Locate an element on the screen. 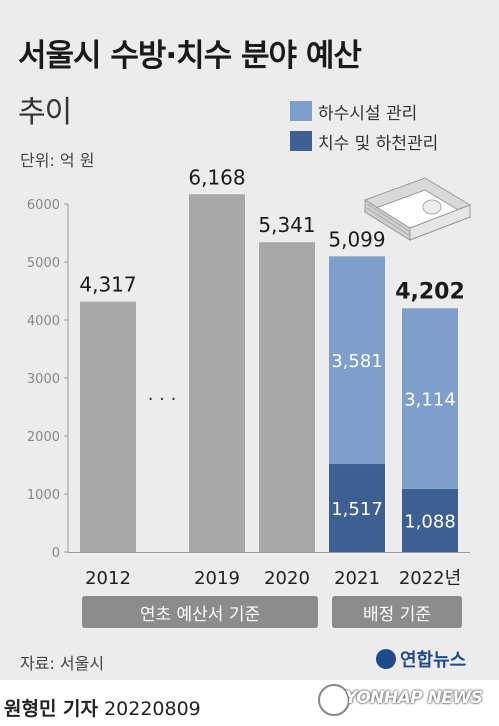  agency-logo-text: 연합뉴스 is located at coordinates (433, 660).